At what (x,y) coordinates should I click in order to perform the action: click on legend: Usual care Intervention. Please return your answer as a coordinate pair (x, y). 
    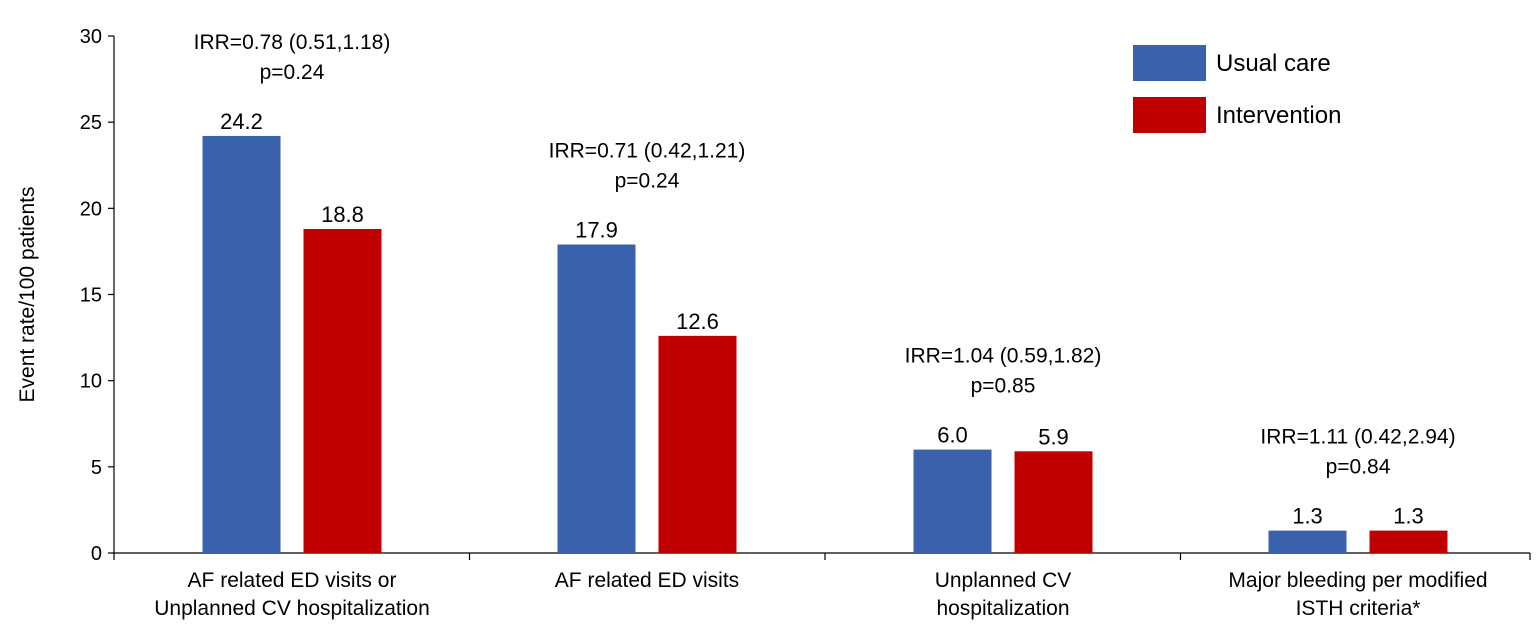
    Looking at the image, I should click on (1237, 89).